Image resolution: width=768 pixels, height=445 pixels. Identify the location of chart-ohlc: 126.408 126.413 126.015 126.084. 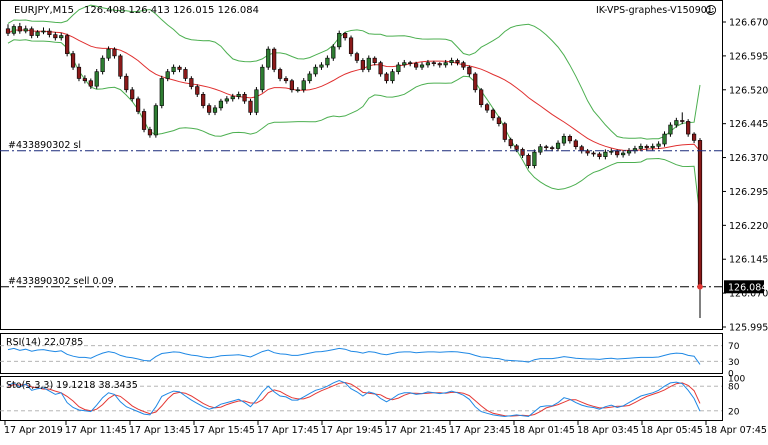
(171, 10).